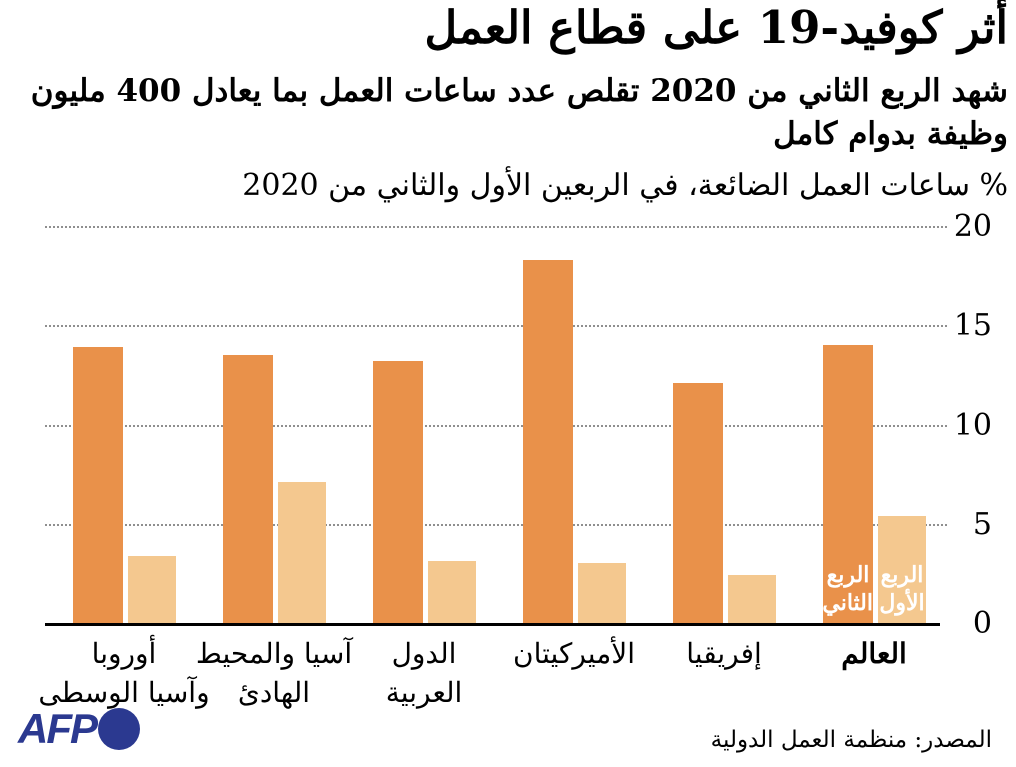  Describe the element at coordinates (98, 485) in the screenshot. I see `bar-q2-europe-central-asia` at that location.